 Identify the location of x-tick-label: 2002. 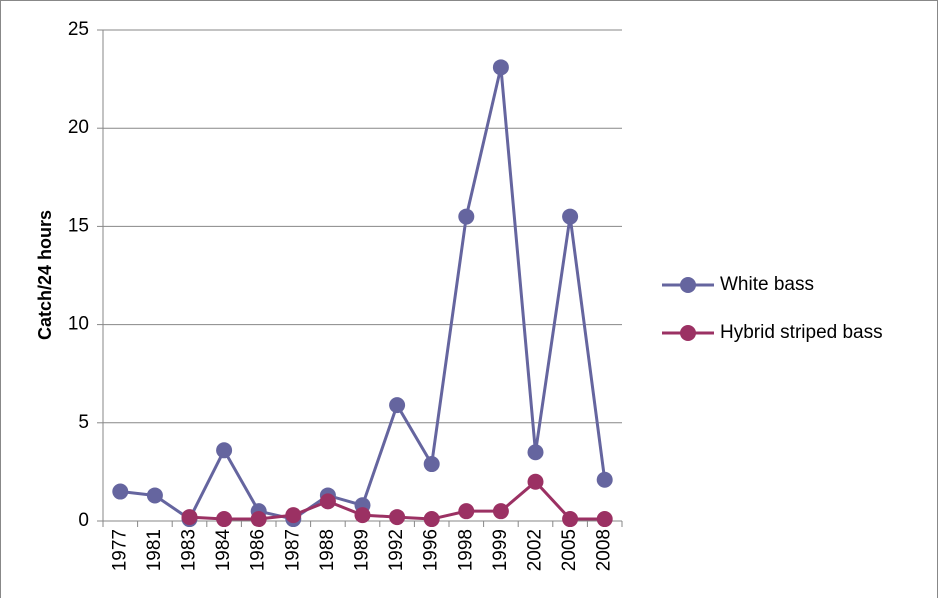
(535, 550).